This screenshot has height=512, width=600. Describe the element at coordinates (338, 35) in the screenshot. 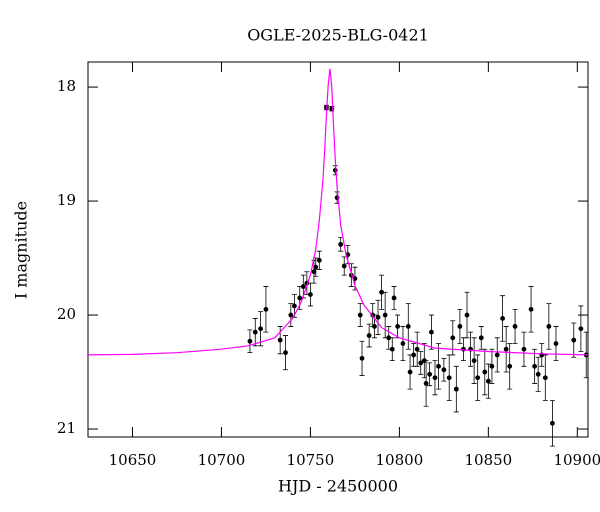

I see `chart-title: OGLE-2025-BLG-0421` at that location.